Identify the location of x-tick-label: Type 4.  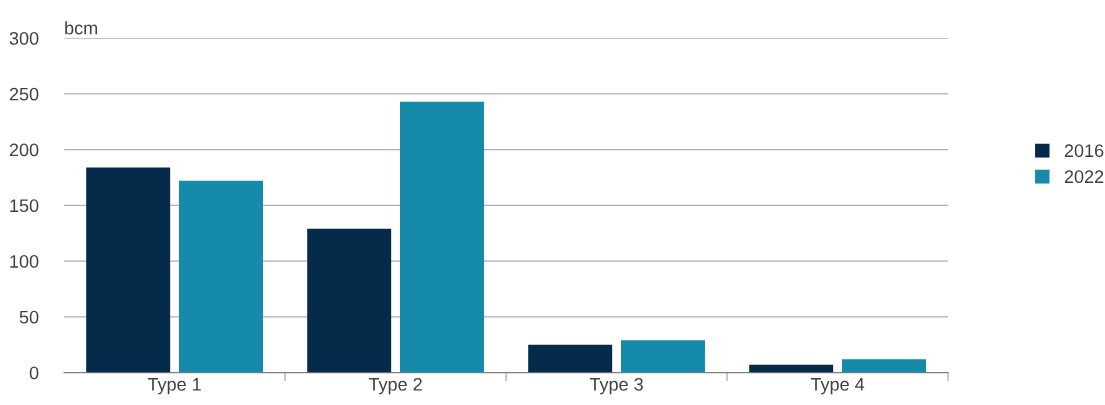
(837, 386).